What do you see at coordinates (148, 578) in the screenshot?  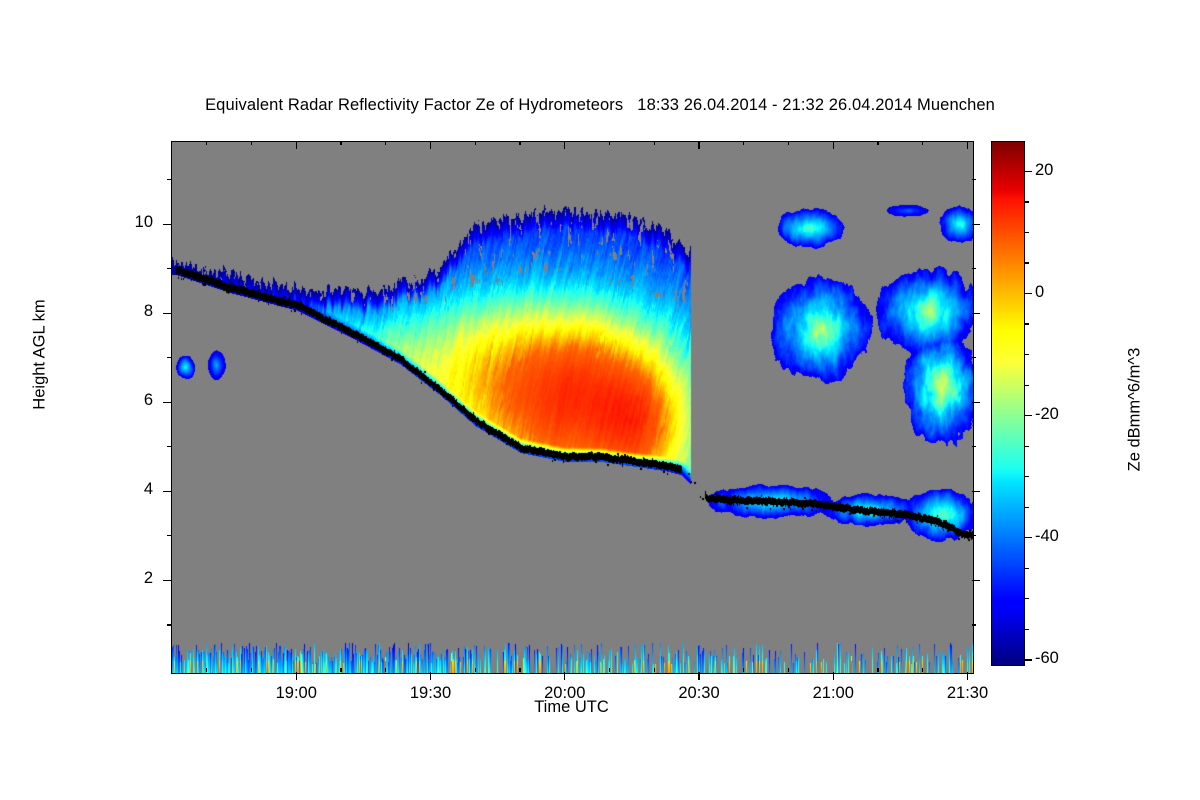 I see `y-tick-label: 2` at bounding box center [148, 578].